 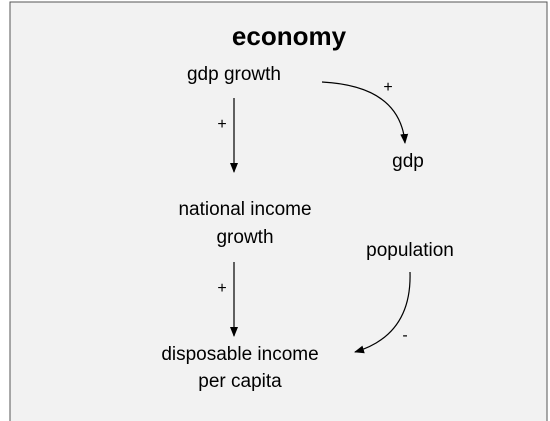 I want to click on node-label: population, so click(x=410, y=250).